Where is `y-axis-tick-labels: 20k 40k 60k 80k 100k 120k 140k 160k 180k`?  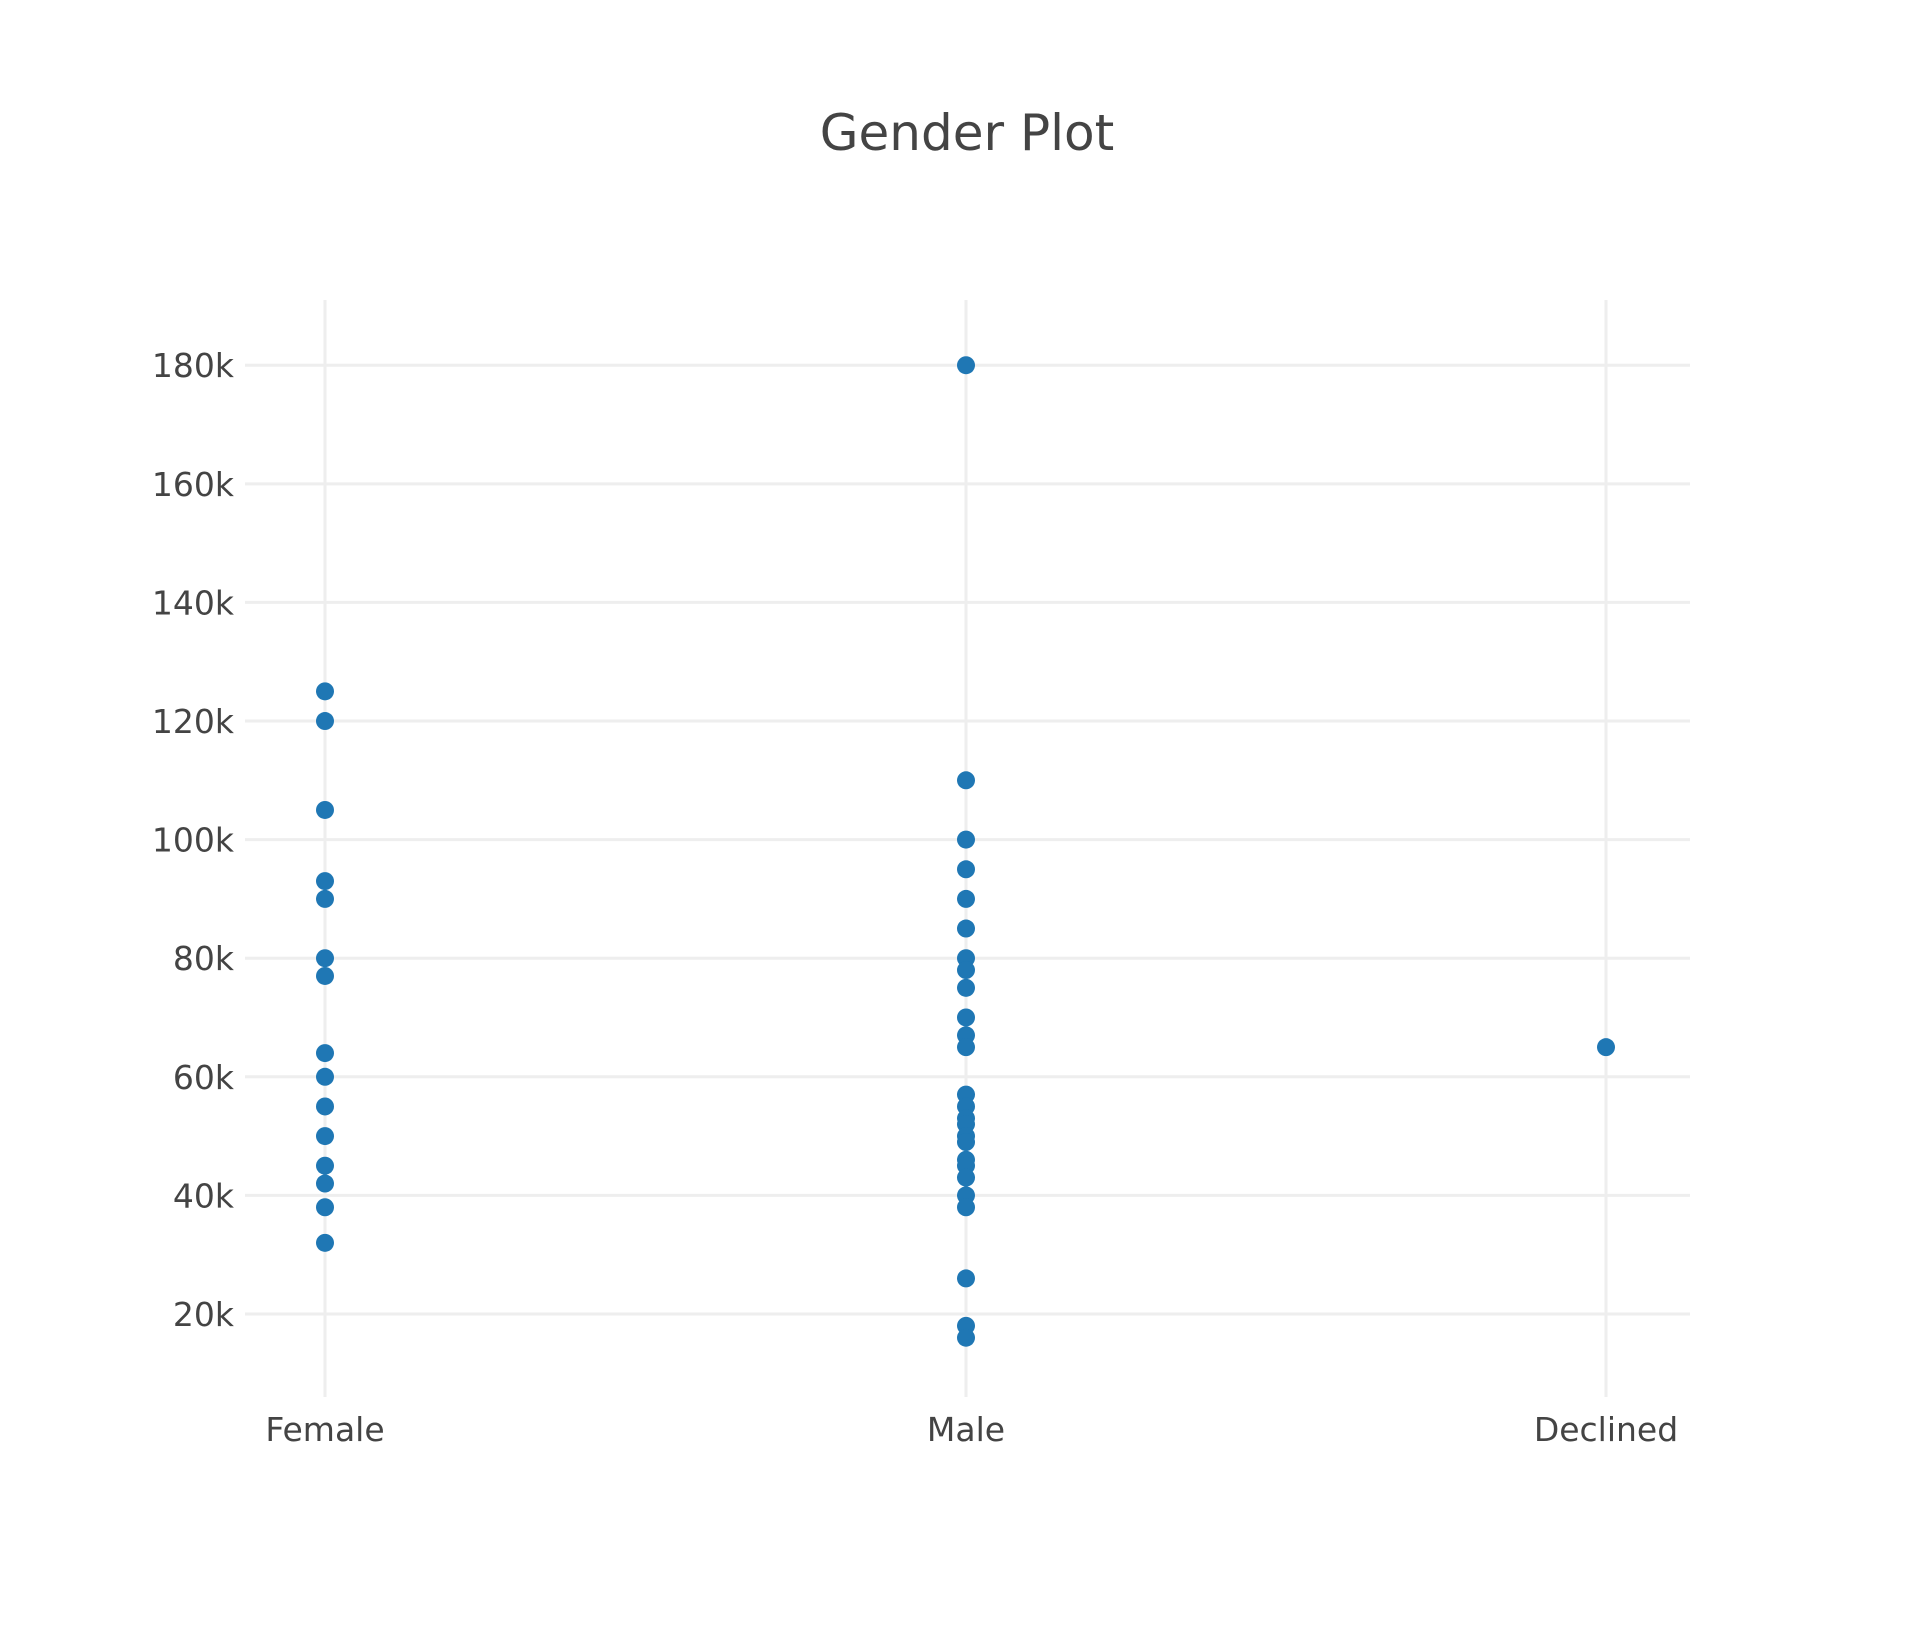 y-axis-tick-labels: 20k 40k 60k 80k 100k 120k 140k 160k 180k is located at coordinates (193, 840).